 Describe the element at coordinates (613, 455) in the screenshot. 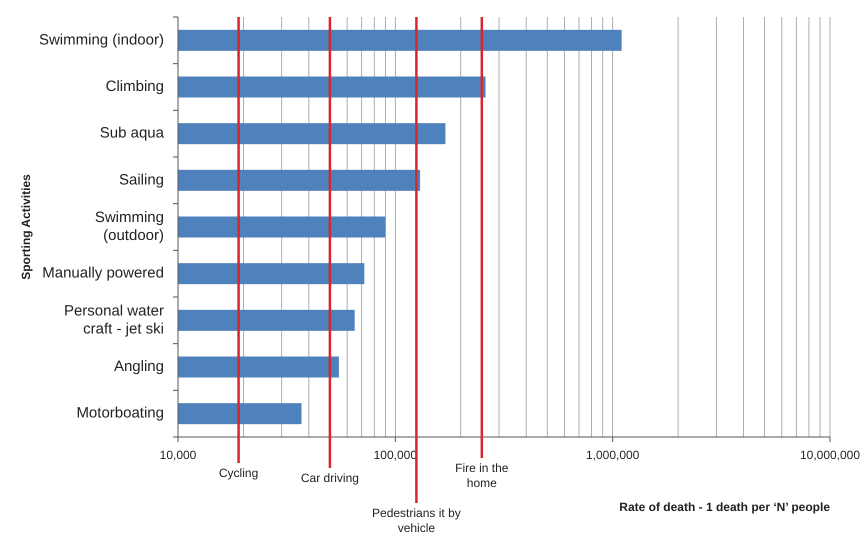

I see `x-tick-label: 1,000,000` at that location.